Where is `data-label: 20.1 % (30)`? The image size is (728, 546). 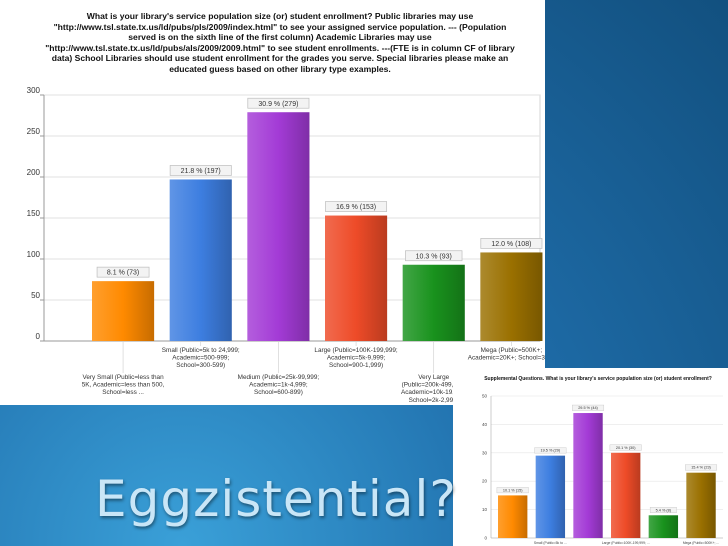
data-label: 20.1 % (30) is located at coordinates (626, 448).